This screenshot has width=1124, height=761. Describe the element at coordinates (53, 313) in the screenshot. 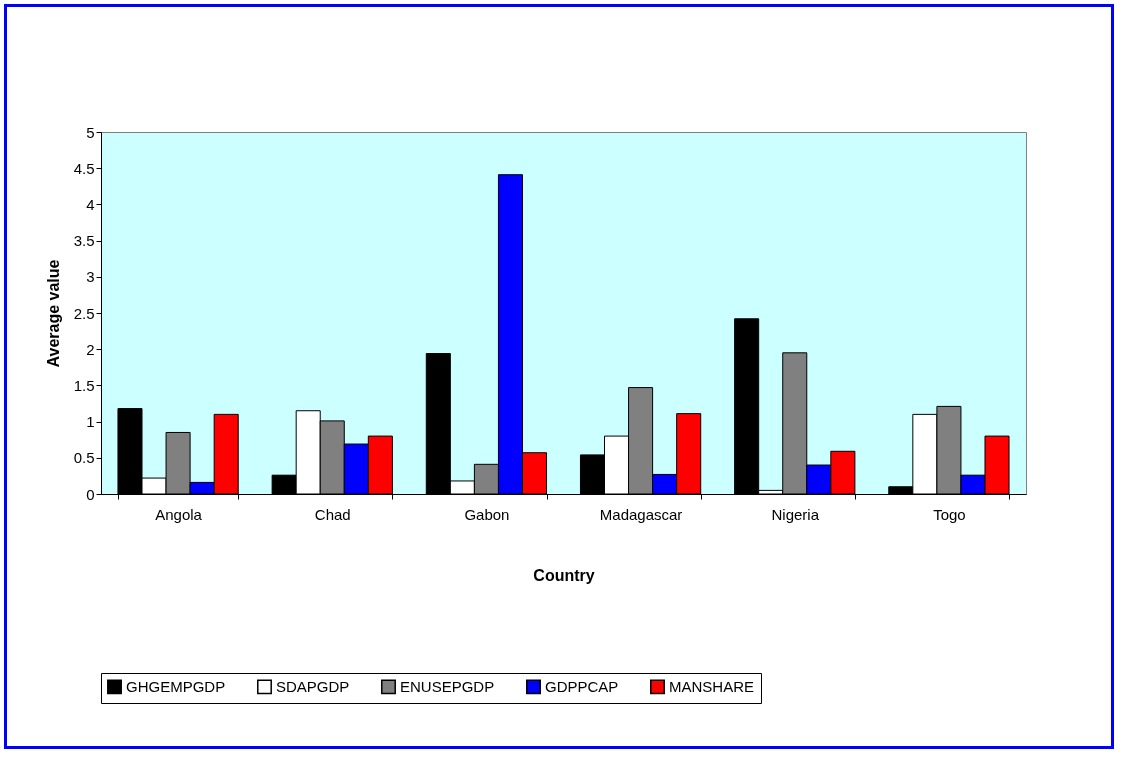

I see `y-axis-title: Average value` at that location.